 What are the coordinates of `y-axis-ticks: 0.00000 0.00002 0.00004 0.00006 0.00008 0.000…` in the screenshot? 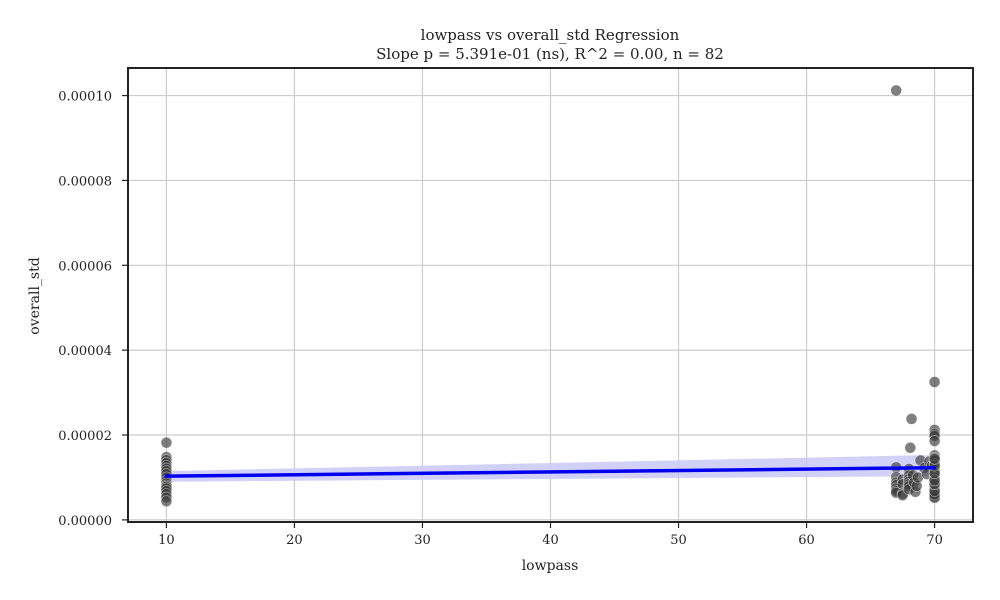 It's located at (93, 309).